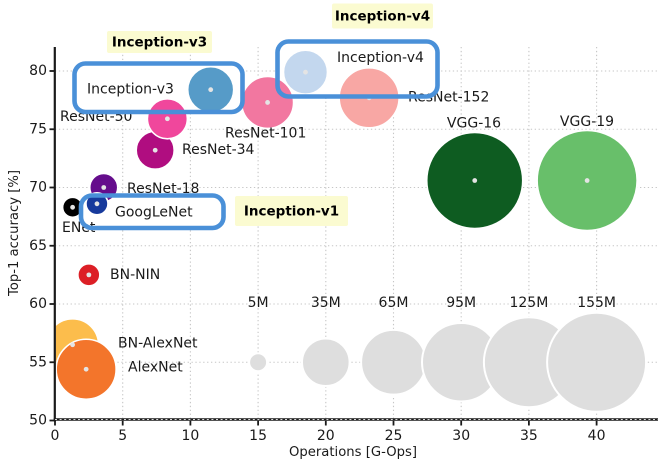  What do you see at coordinates (86, 369) in the screenshot?
I see `point-marker-alexnet` at bounding box center [86, 369].